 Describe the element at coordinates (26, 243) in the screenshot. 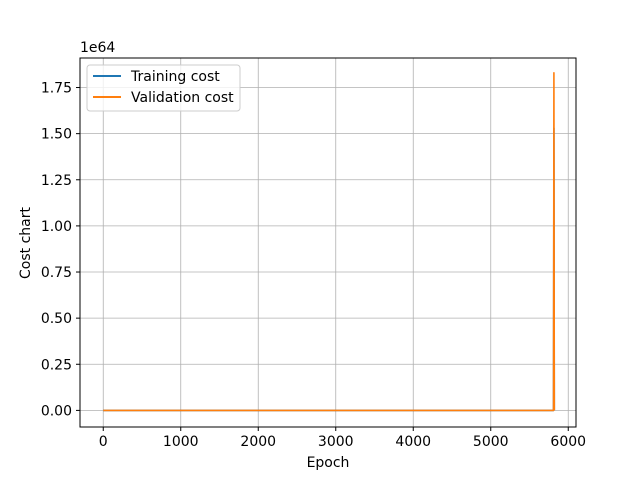

I see `y-axis-label: Cost chart` at that location.